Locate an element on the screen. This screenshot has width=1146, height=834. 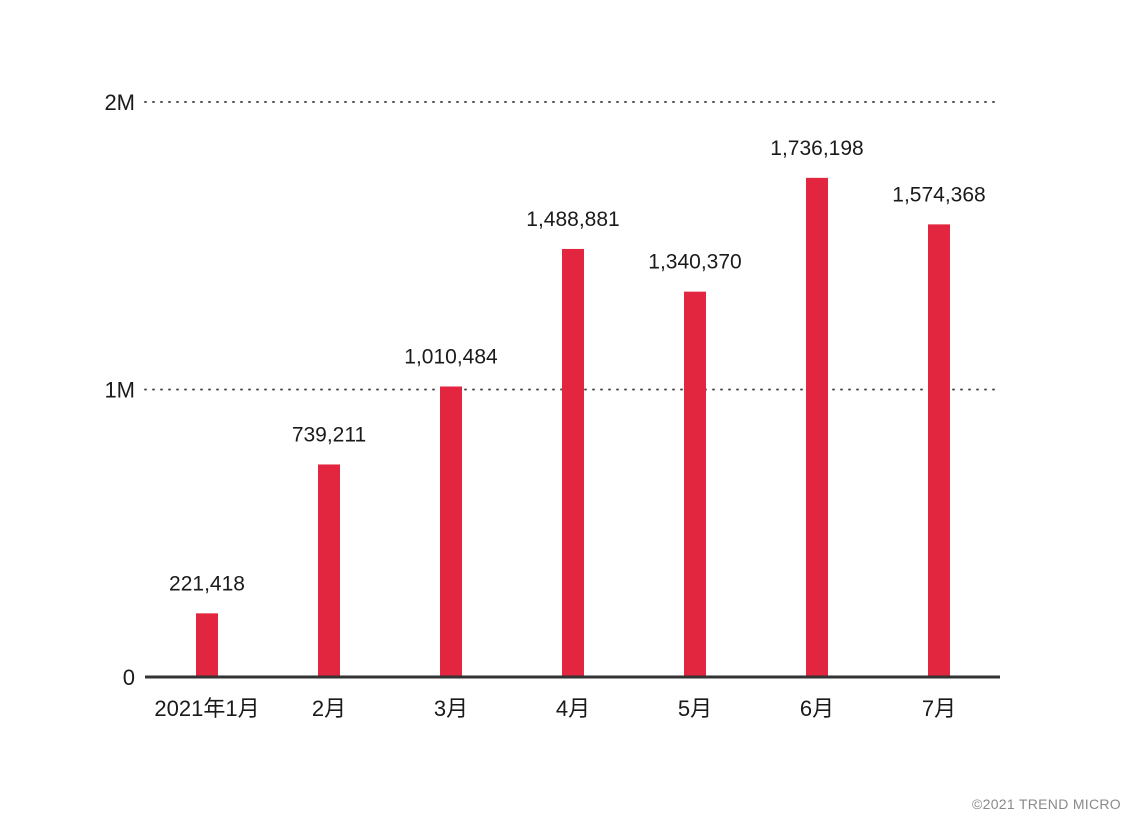
data-label: 1,488,881 is located at coordinates (572, 219).